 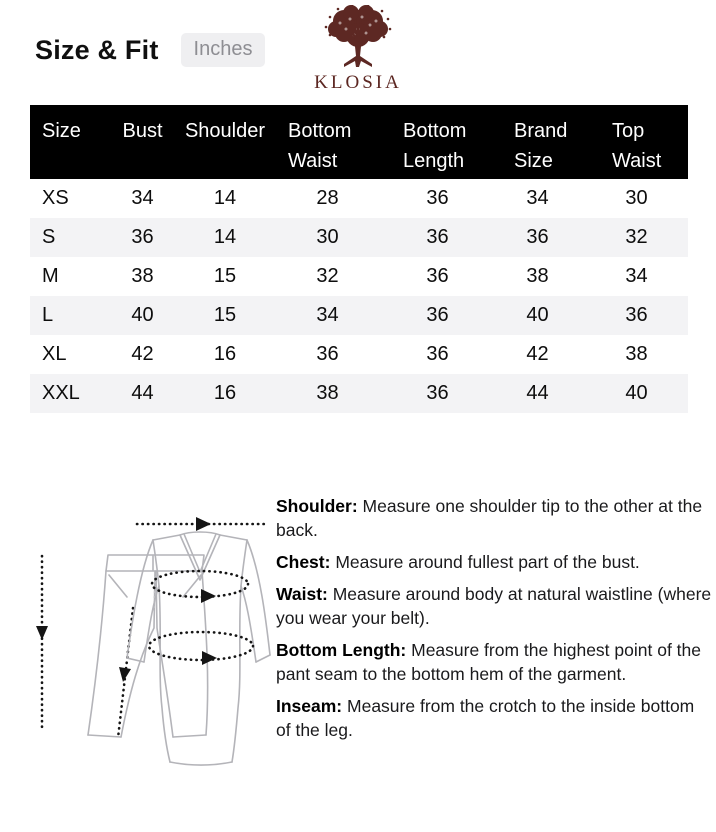 What do you see at coordinates (303, 562) in the screenshot?
I see `instruction-label: Chest:` at bounding box center [303, 562].